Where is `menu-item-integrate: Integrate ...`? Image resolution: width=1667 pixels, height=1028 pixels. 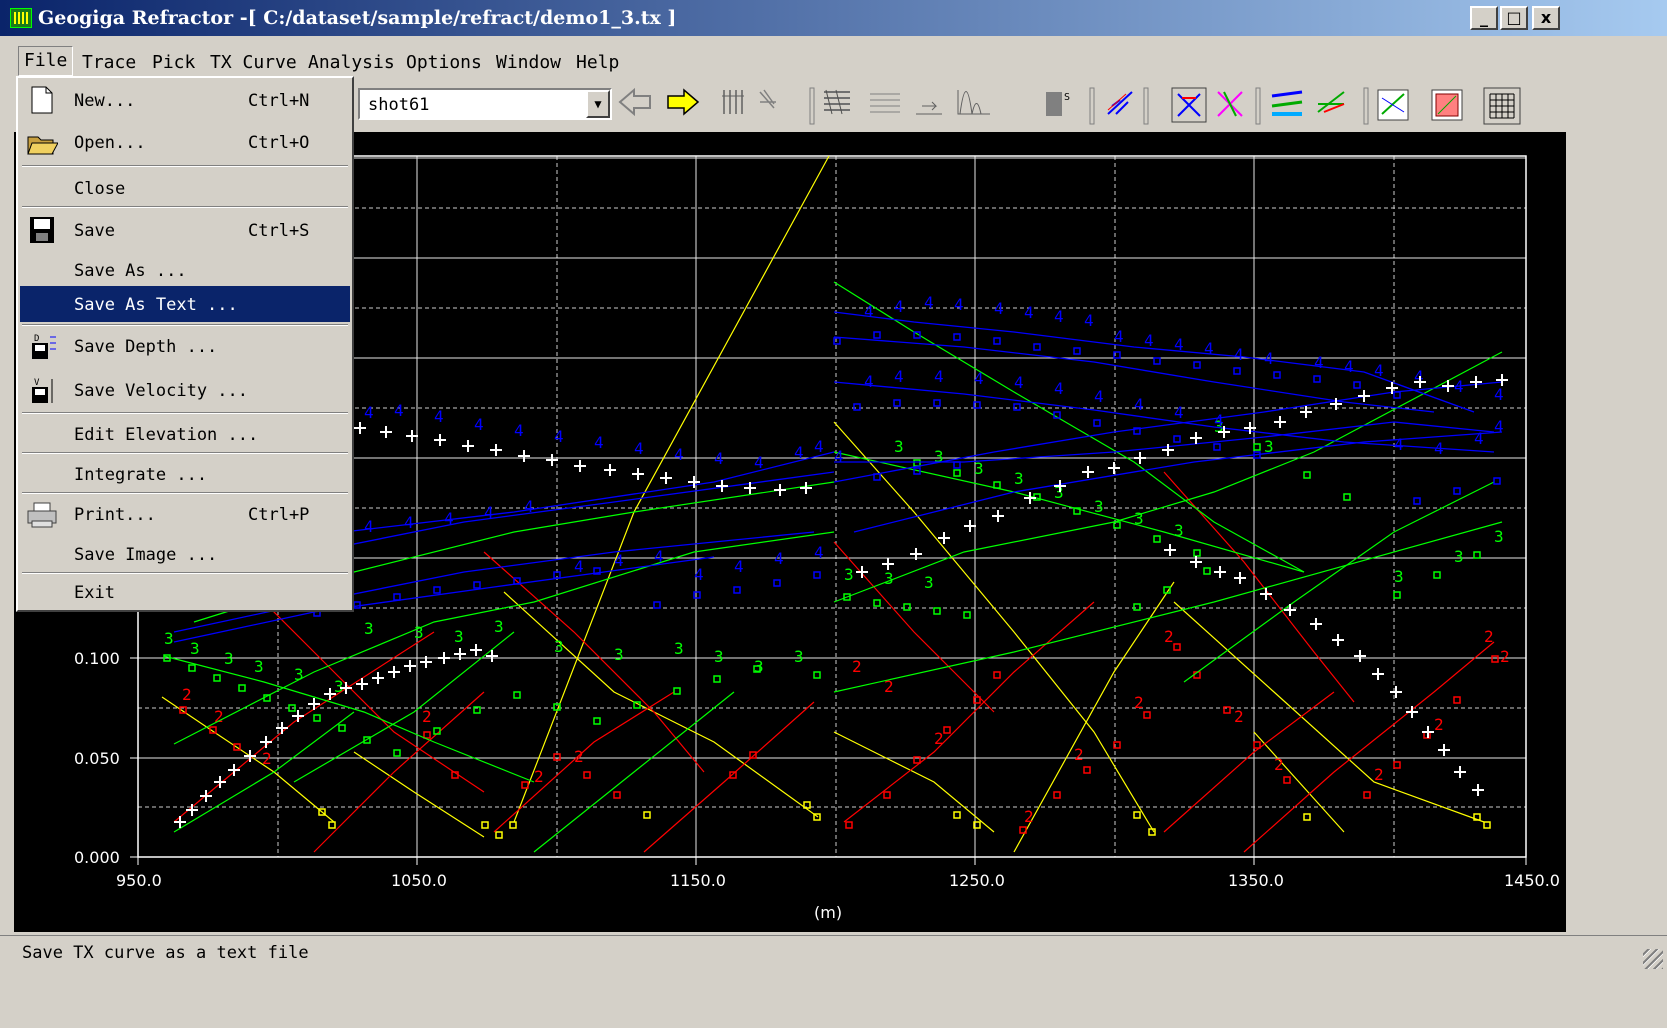
menu-item-integrate: Integrate ... is located at coordinates (185, 474).